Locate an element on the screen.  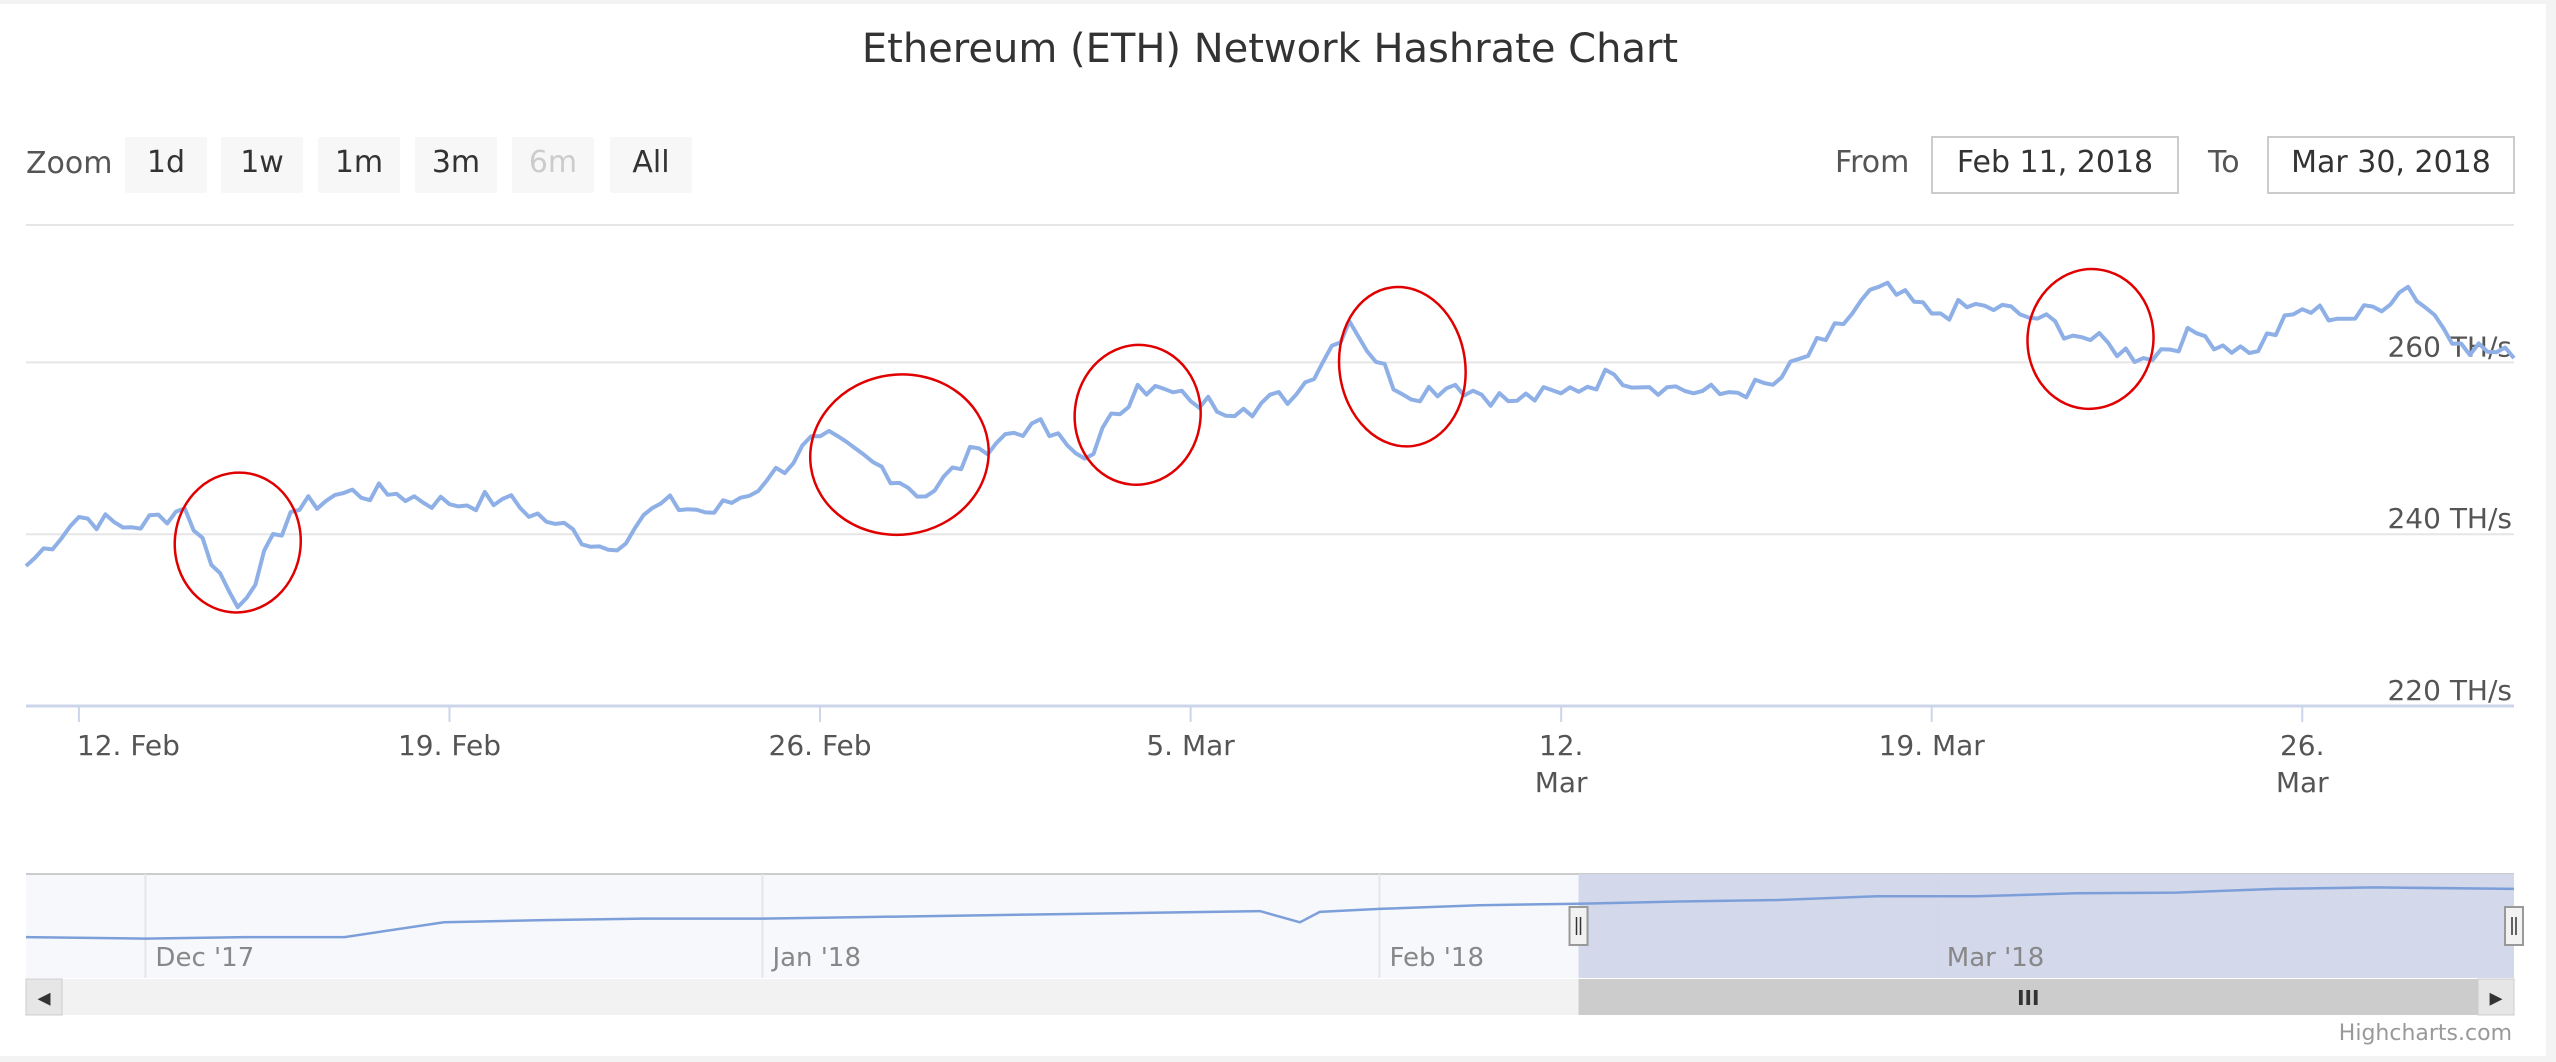
from-date-value: Feb 11, 2018 is located at coordinates (2055, 162).